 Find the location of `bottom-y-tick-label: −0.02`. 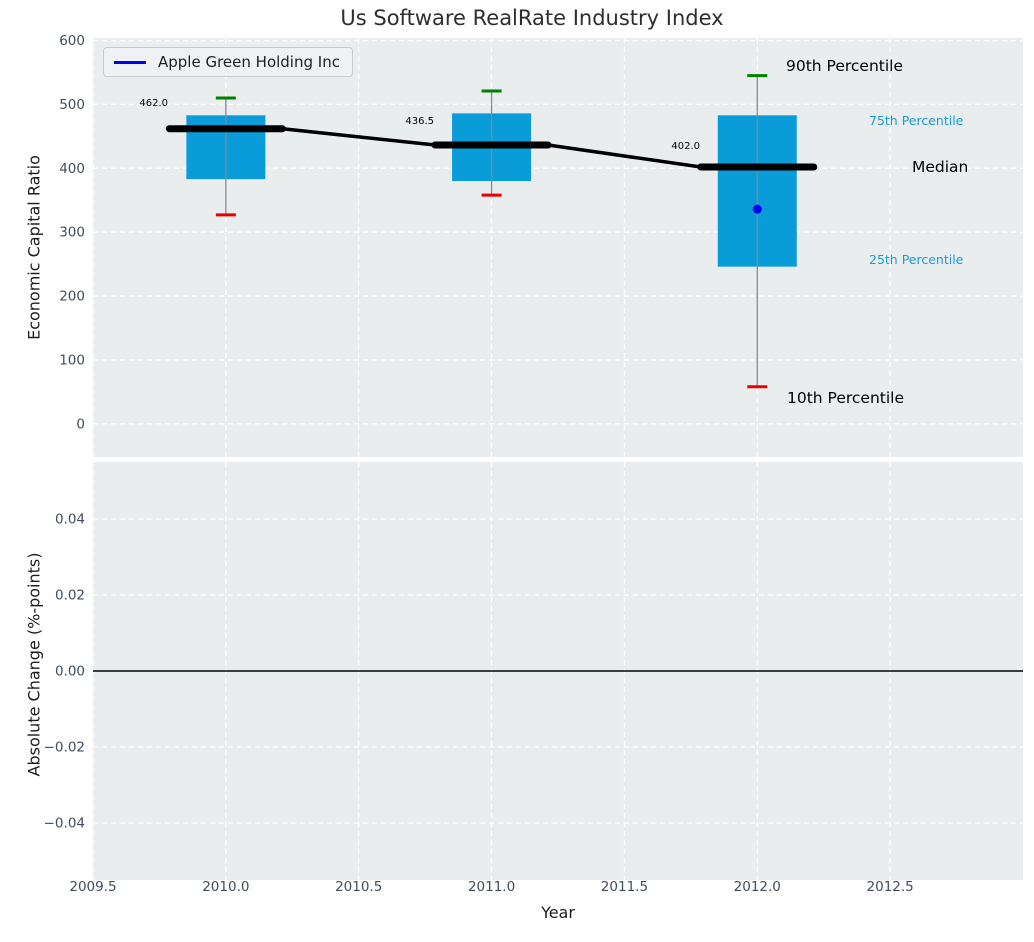

bottom-y-tick-label: −0.02 is located at coordinates (64, 748).